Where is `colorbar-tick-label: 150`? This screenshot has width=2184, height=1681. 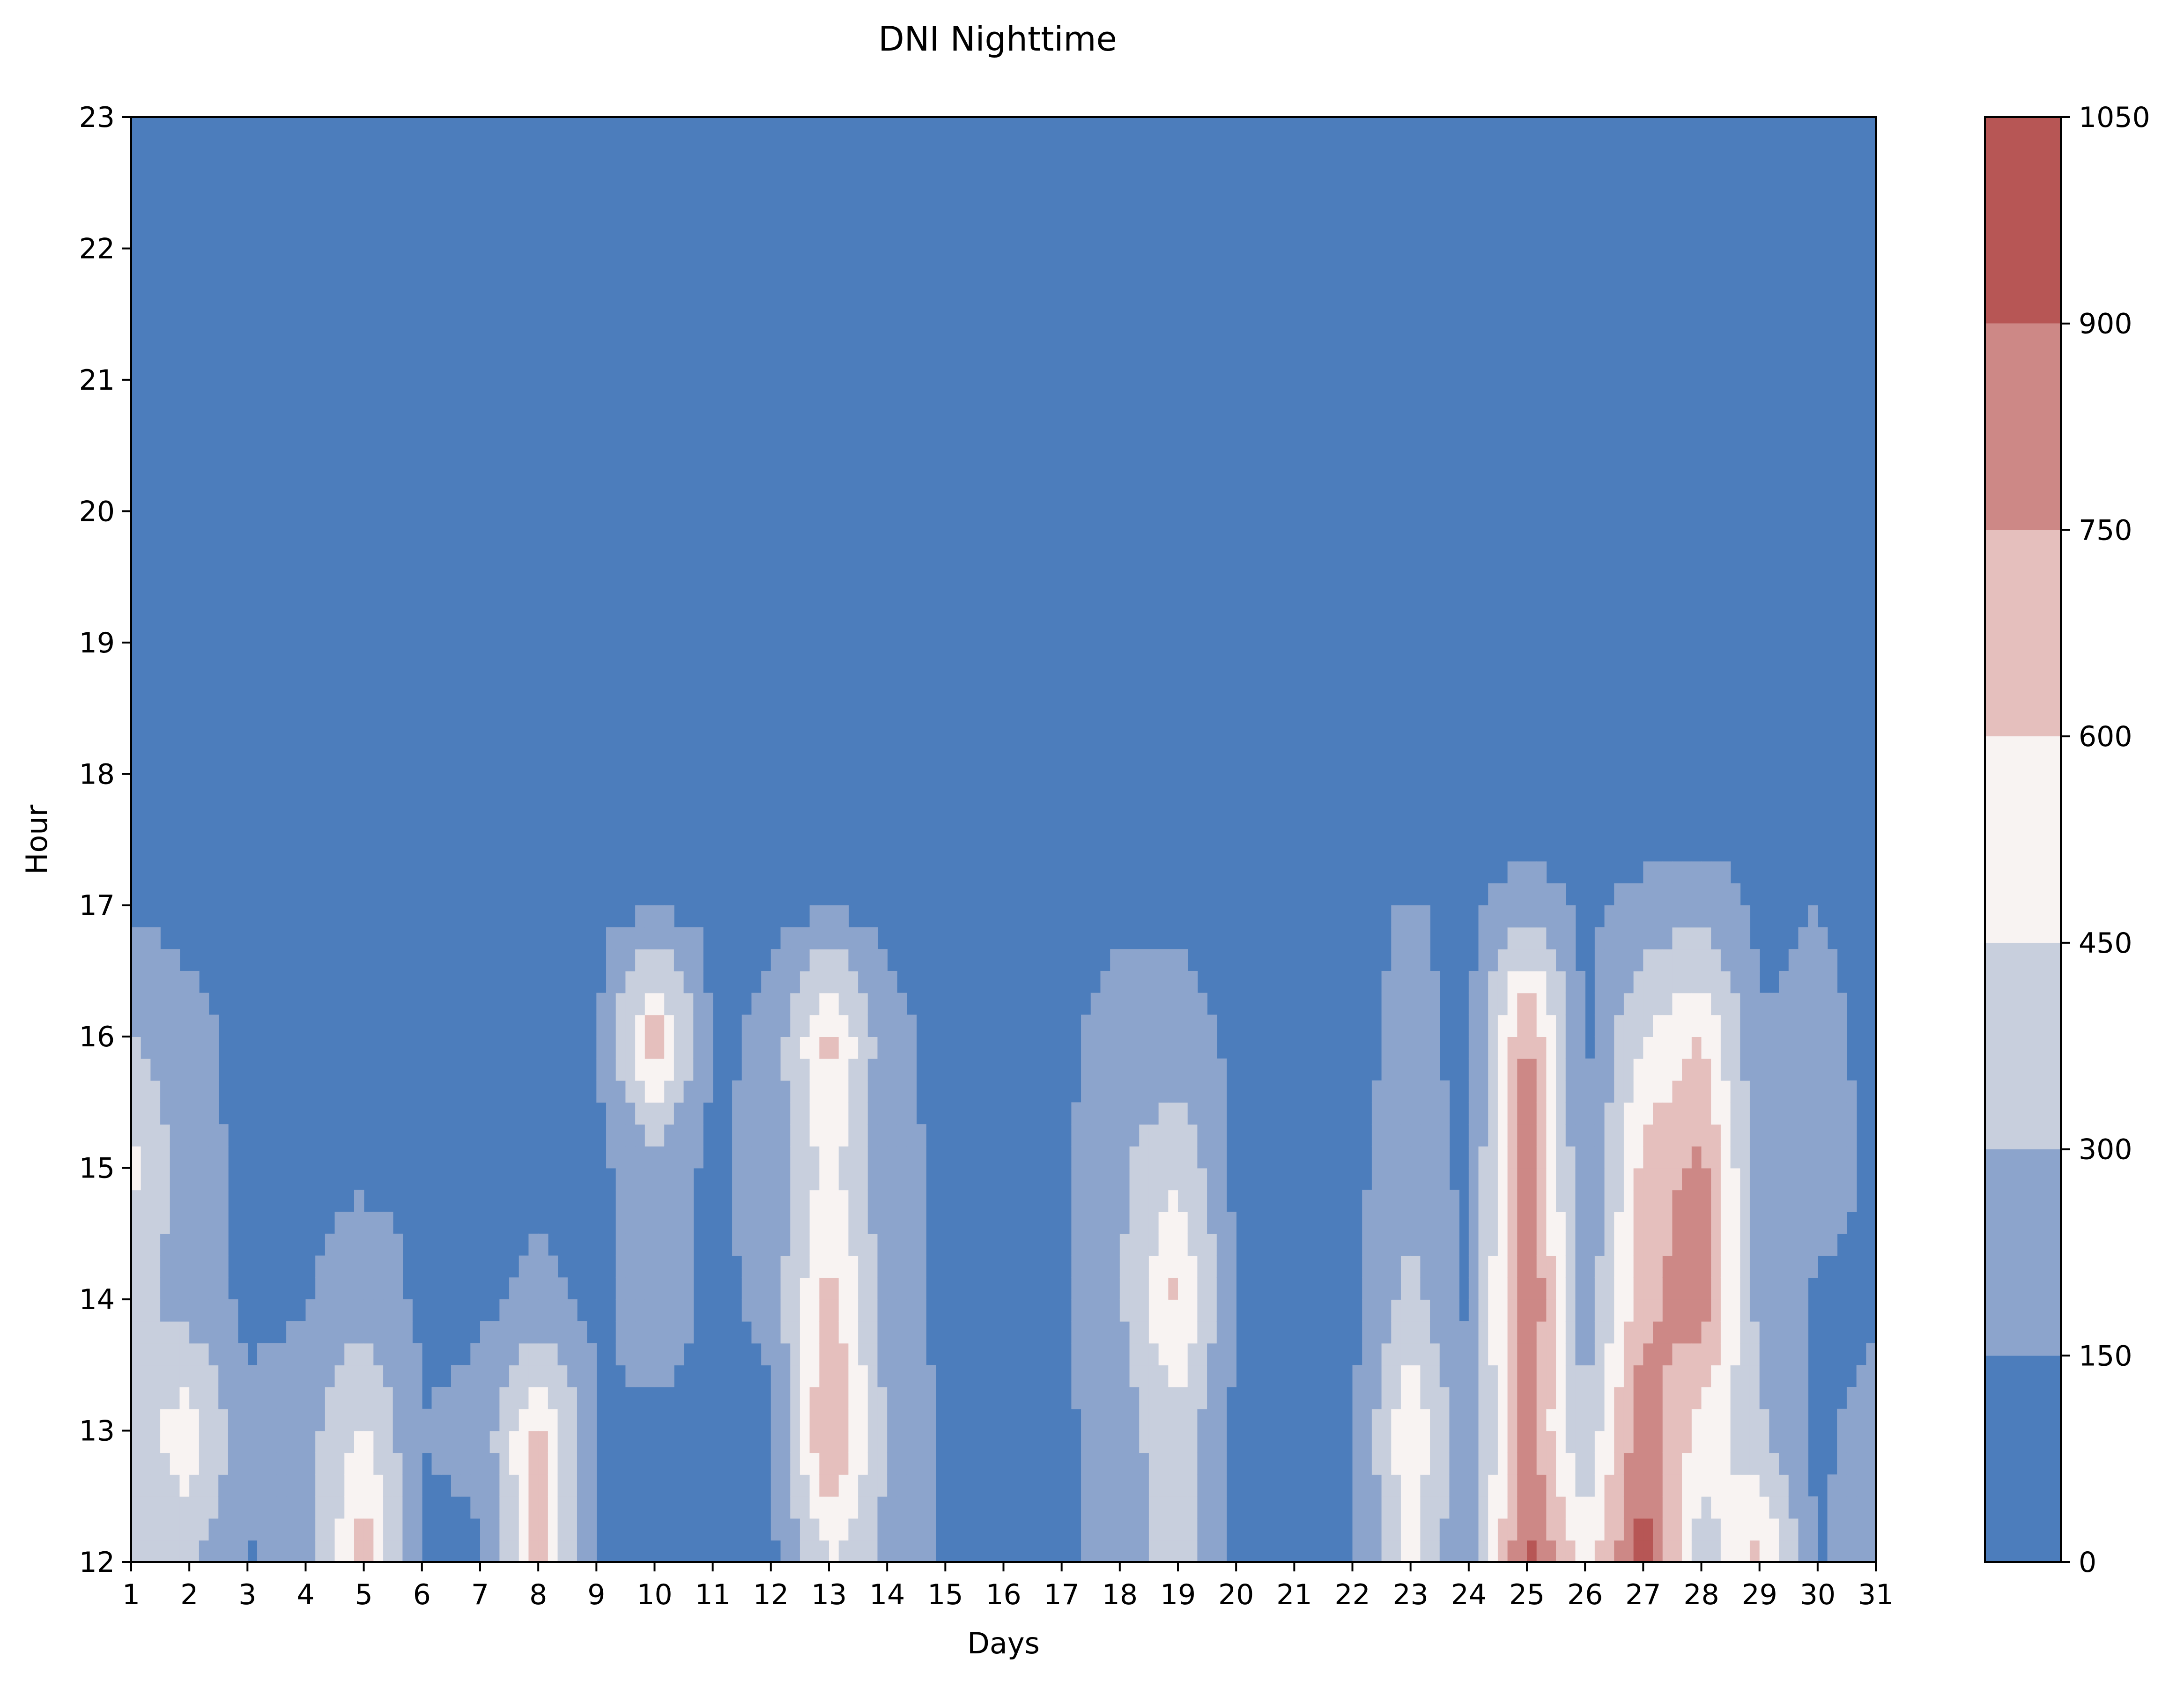
colorbar-tick-label: 150 is located at coordinates (2105, 1356).